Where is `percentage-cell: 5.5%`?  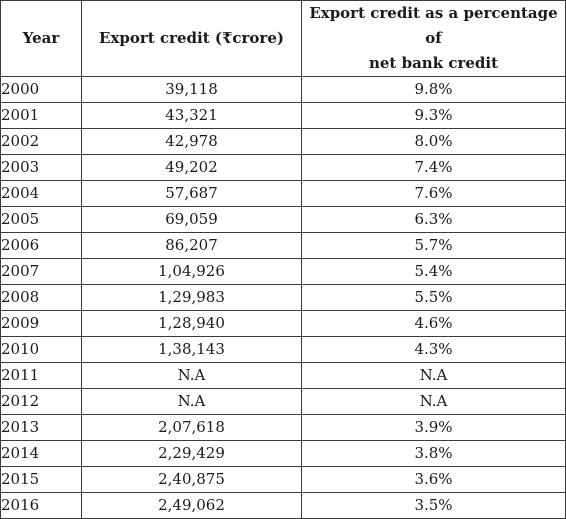 percentage-cell: 5.5% is located at coordinates (433, 297).